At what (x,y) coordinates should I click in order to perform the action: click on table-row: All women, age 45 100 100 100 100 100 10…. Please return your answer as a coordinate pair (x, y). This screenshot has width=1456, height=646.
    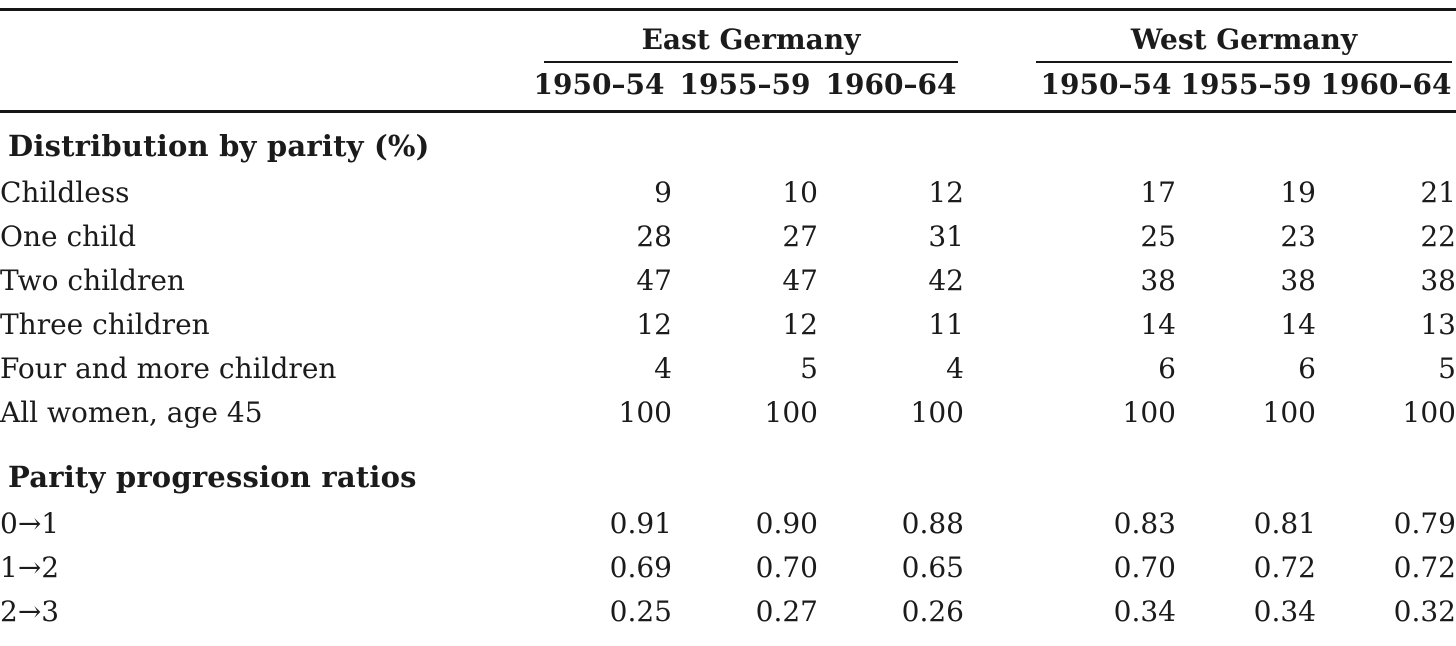
    Looking at the image, I should click on (728, 412).